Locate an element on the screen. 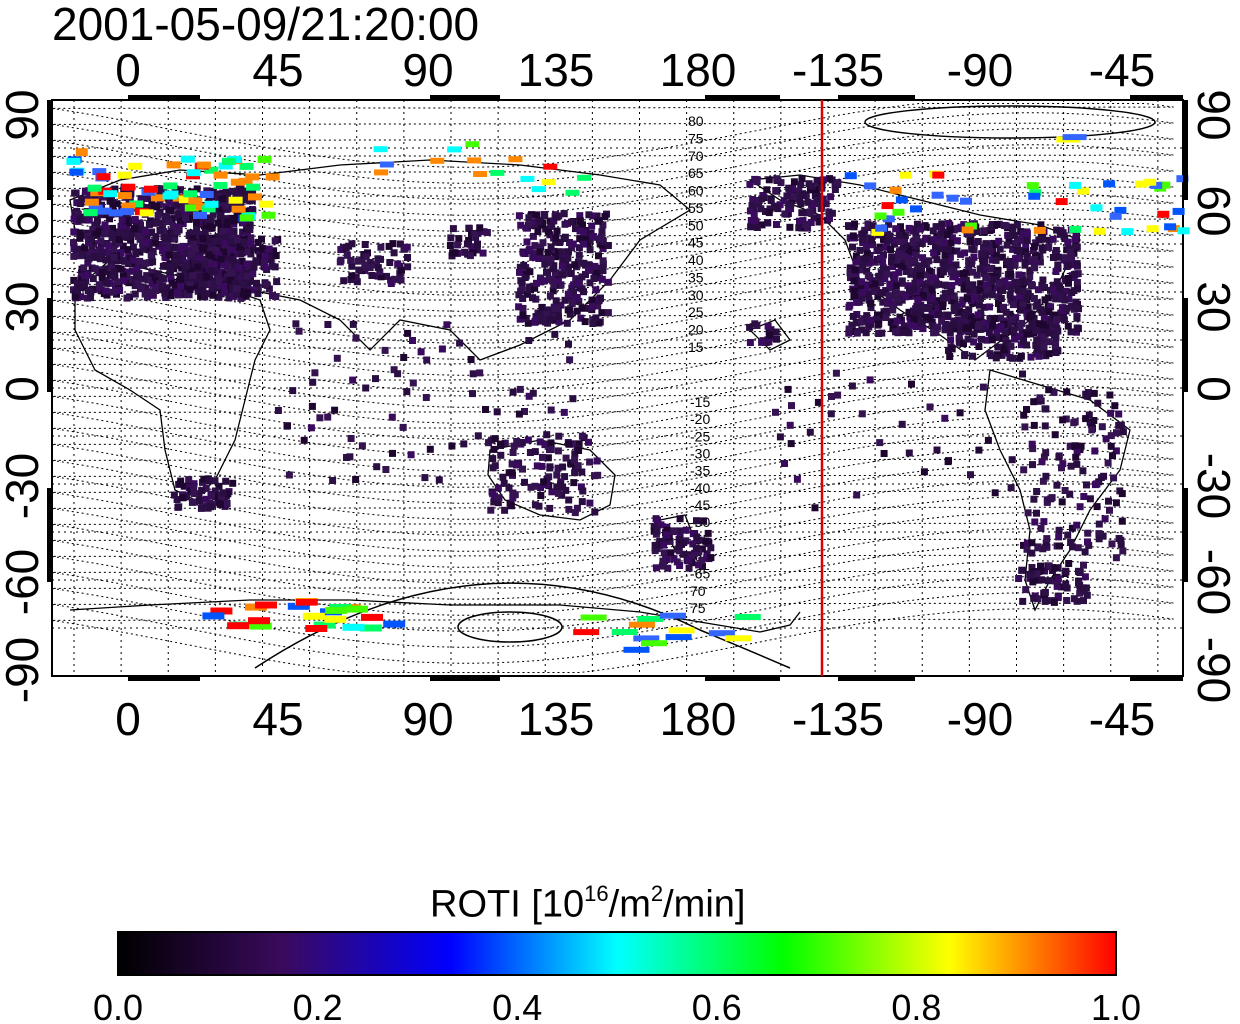 This screenshot has height=1024, width=1240. lat-tick-label-left: 90 is located at coordinates (24, 114).